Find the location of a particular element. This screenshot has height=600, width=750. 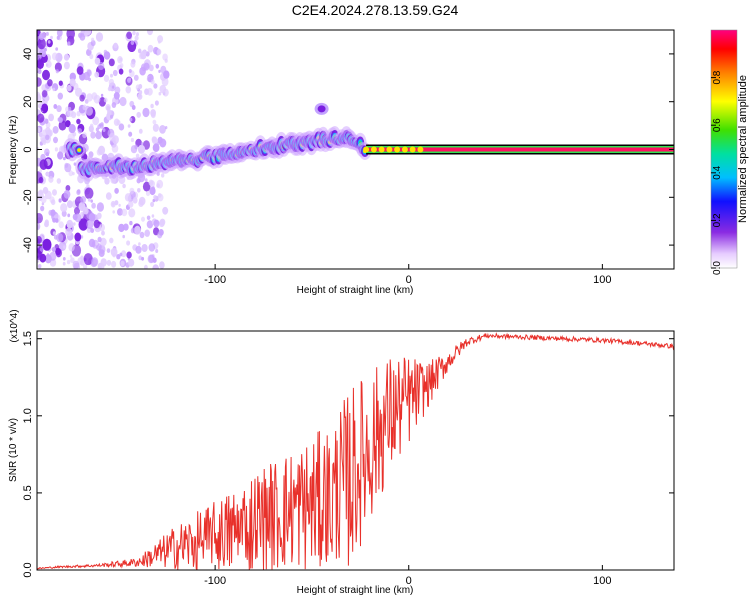

y-tick-label: 0 is located at coordinates (28, 149).